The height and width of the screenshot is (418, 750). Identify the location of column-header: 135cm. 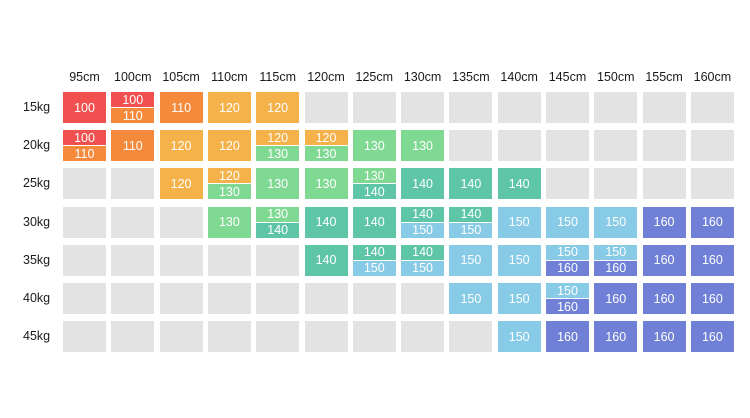
(471, 77).